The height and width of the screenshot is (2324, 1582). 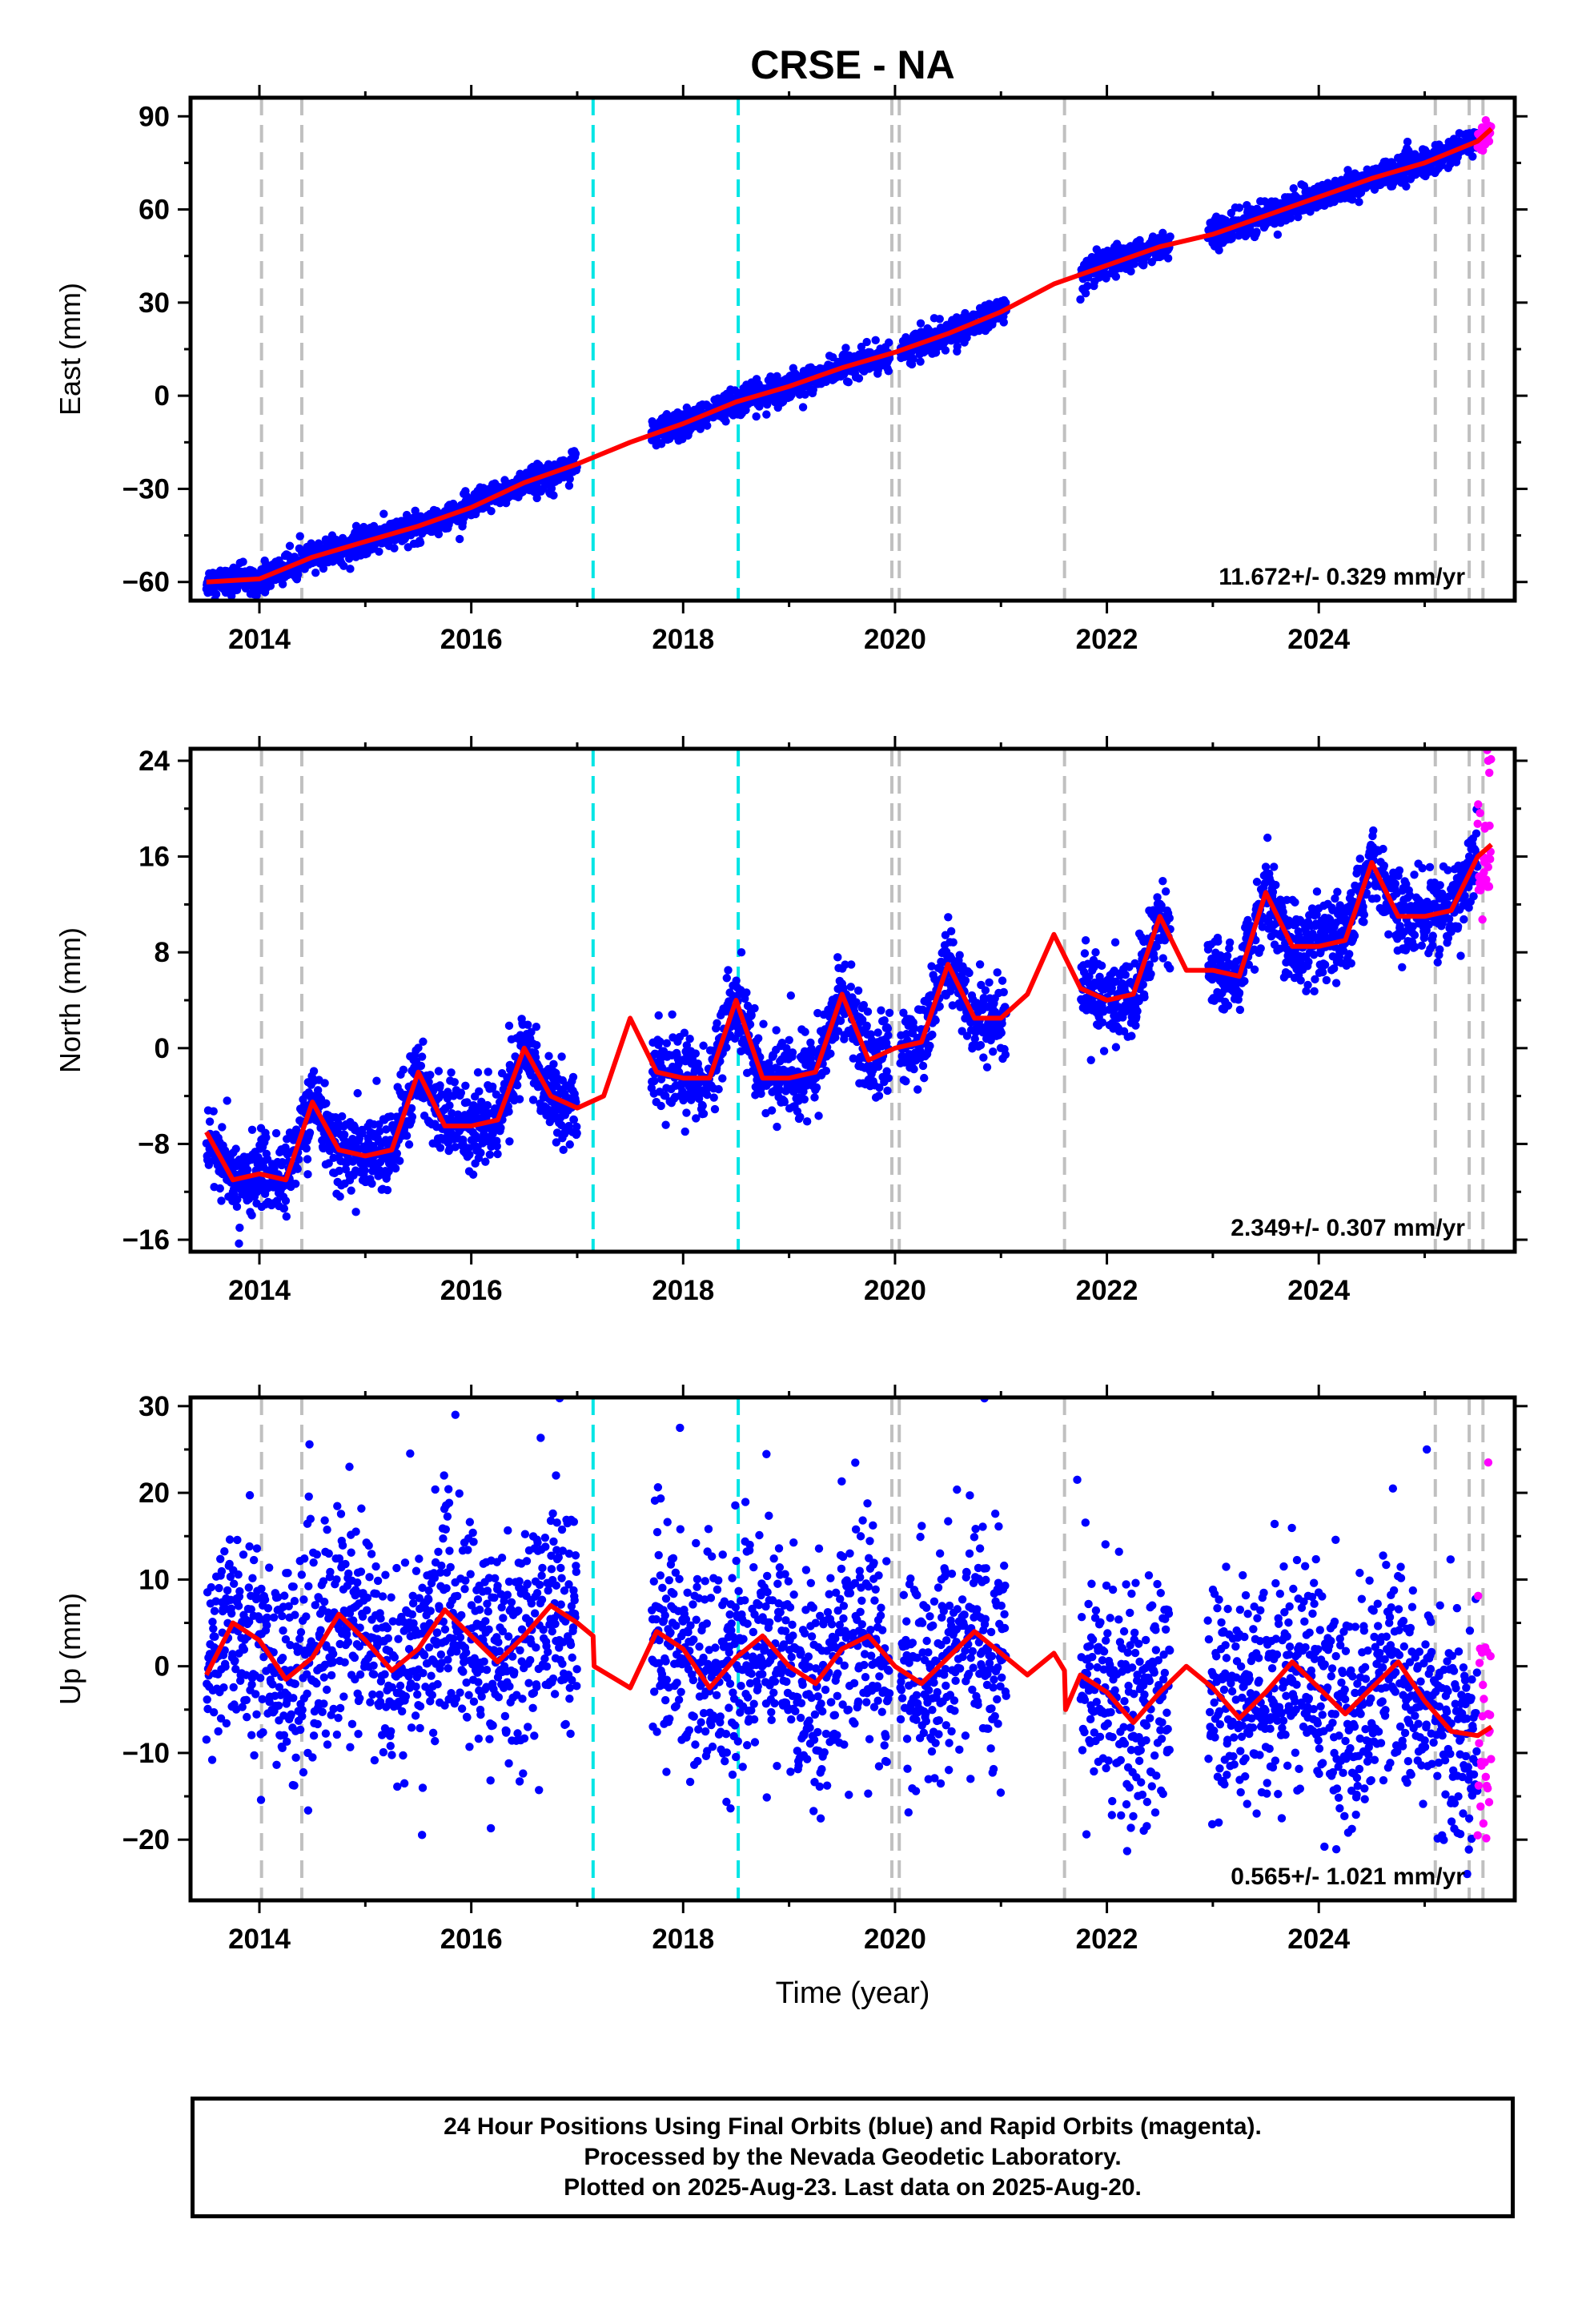 What do you see at coordinates (852, 64) in the screenshot?
I see `chart-title: CRSE - NA` at bounding box center [852, 64].